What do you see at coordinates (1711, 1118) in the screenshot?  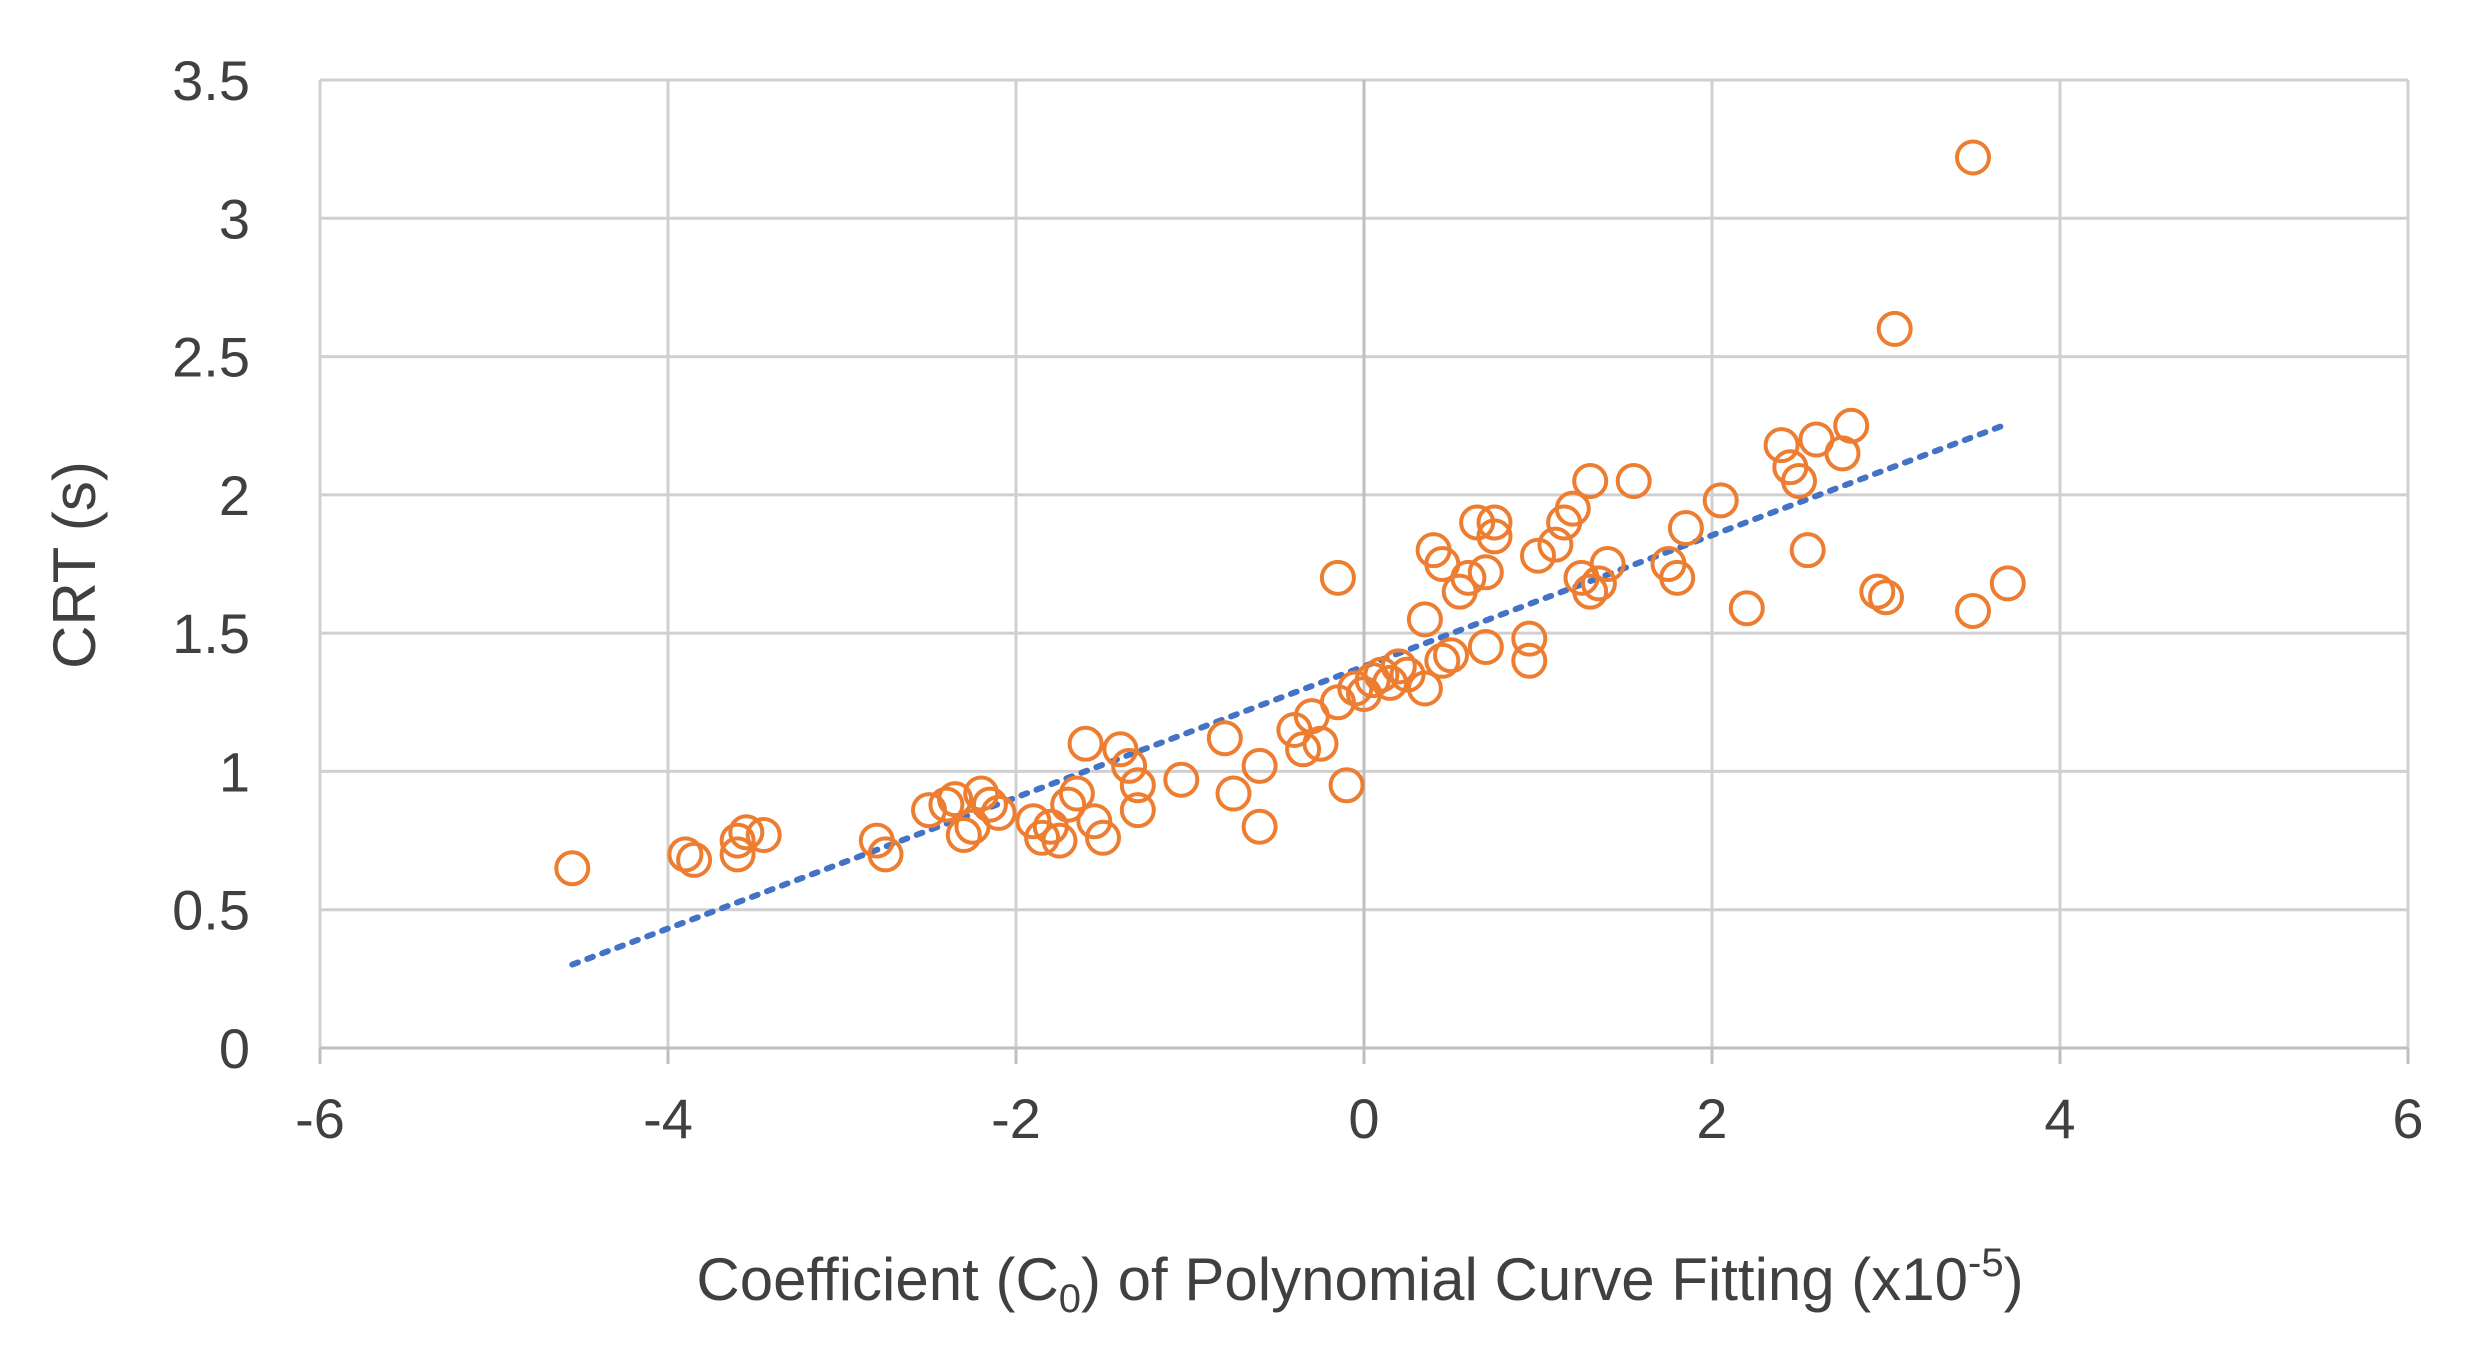 I see `x-tick-label: 2` at bounding box center [1711, 1118].